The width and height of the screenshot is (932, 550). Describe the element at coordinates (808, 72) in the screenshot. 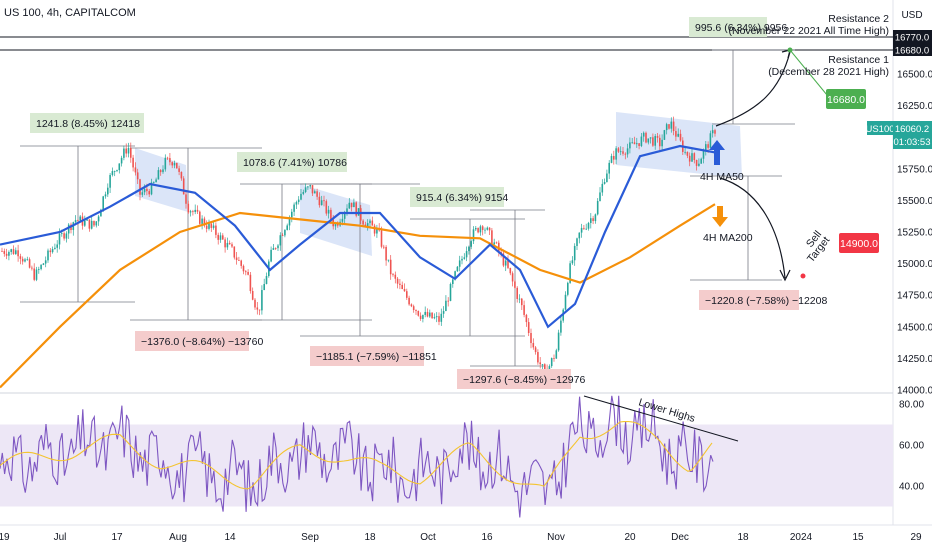

I see `target-leader-line` at that location.